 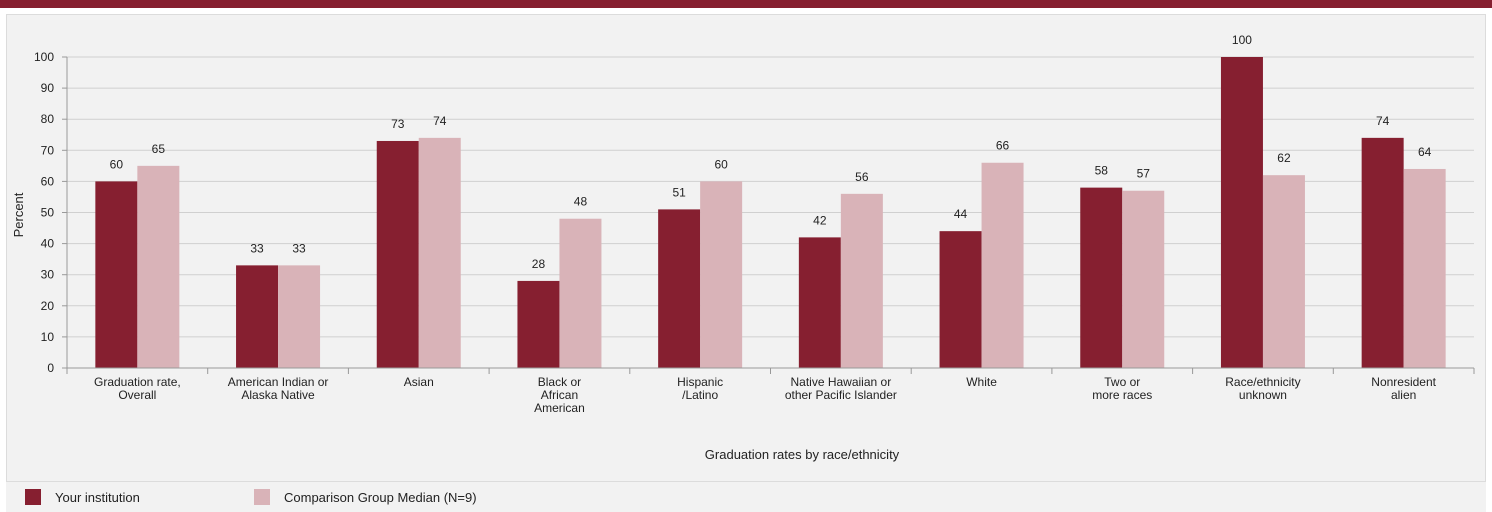 I want to click on data-label: 62, so click(x=1284, y=158).